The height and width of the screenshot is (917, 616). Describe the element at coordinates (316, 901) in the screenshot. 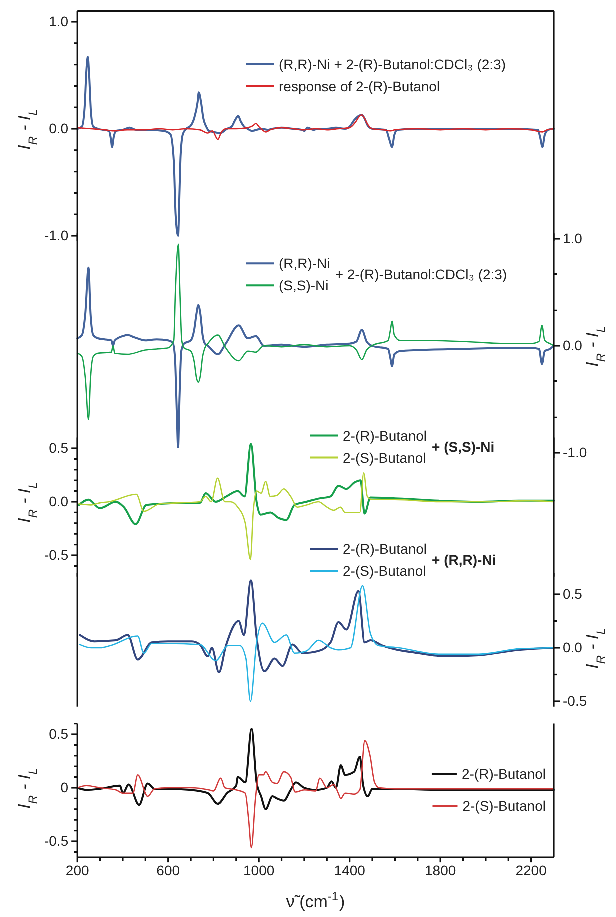

I see `x-axis-title: ν̃ (cm$^{-1}$)` at that location.